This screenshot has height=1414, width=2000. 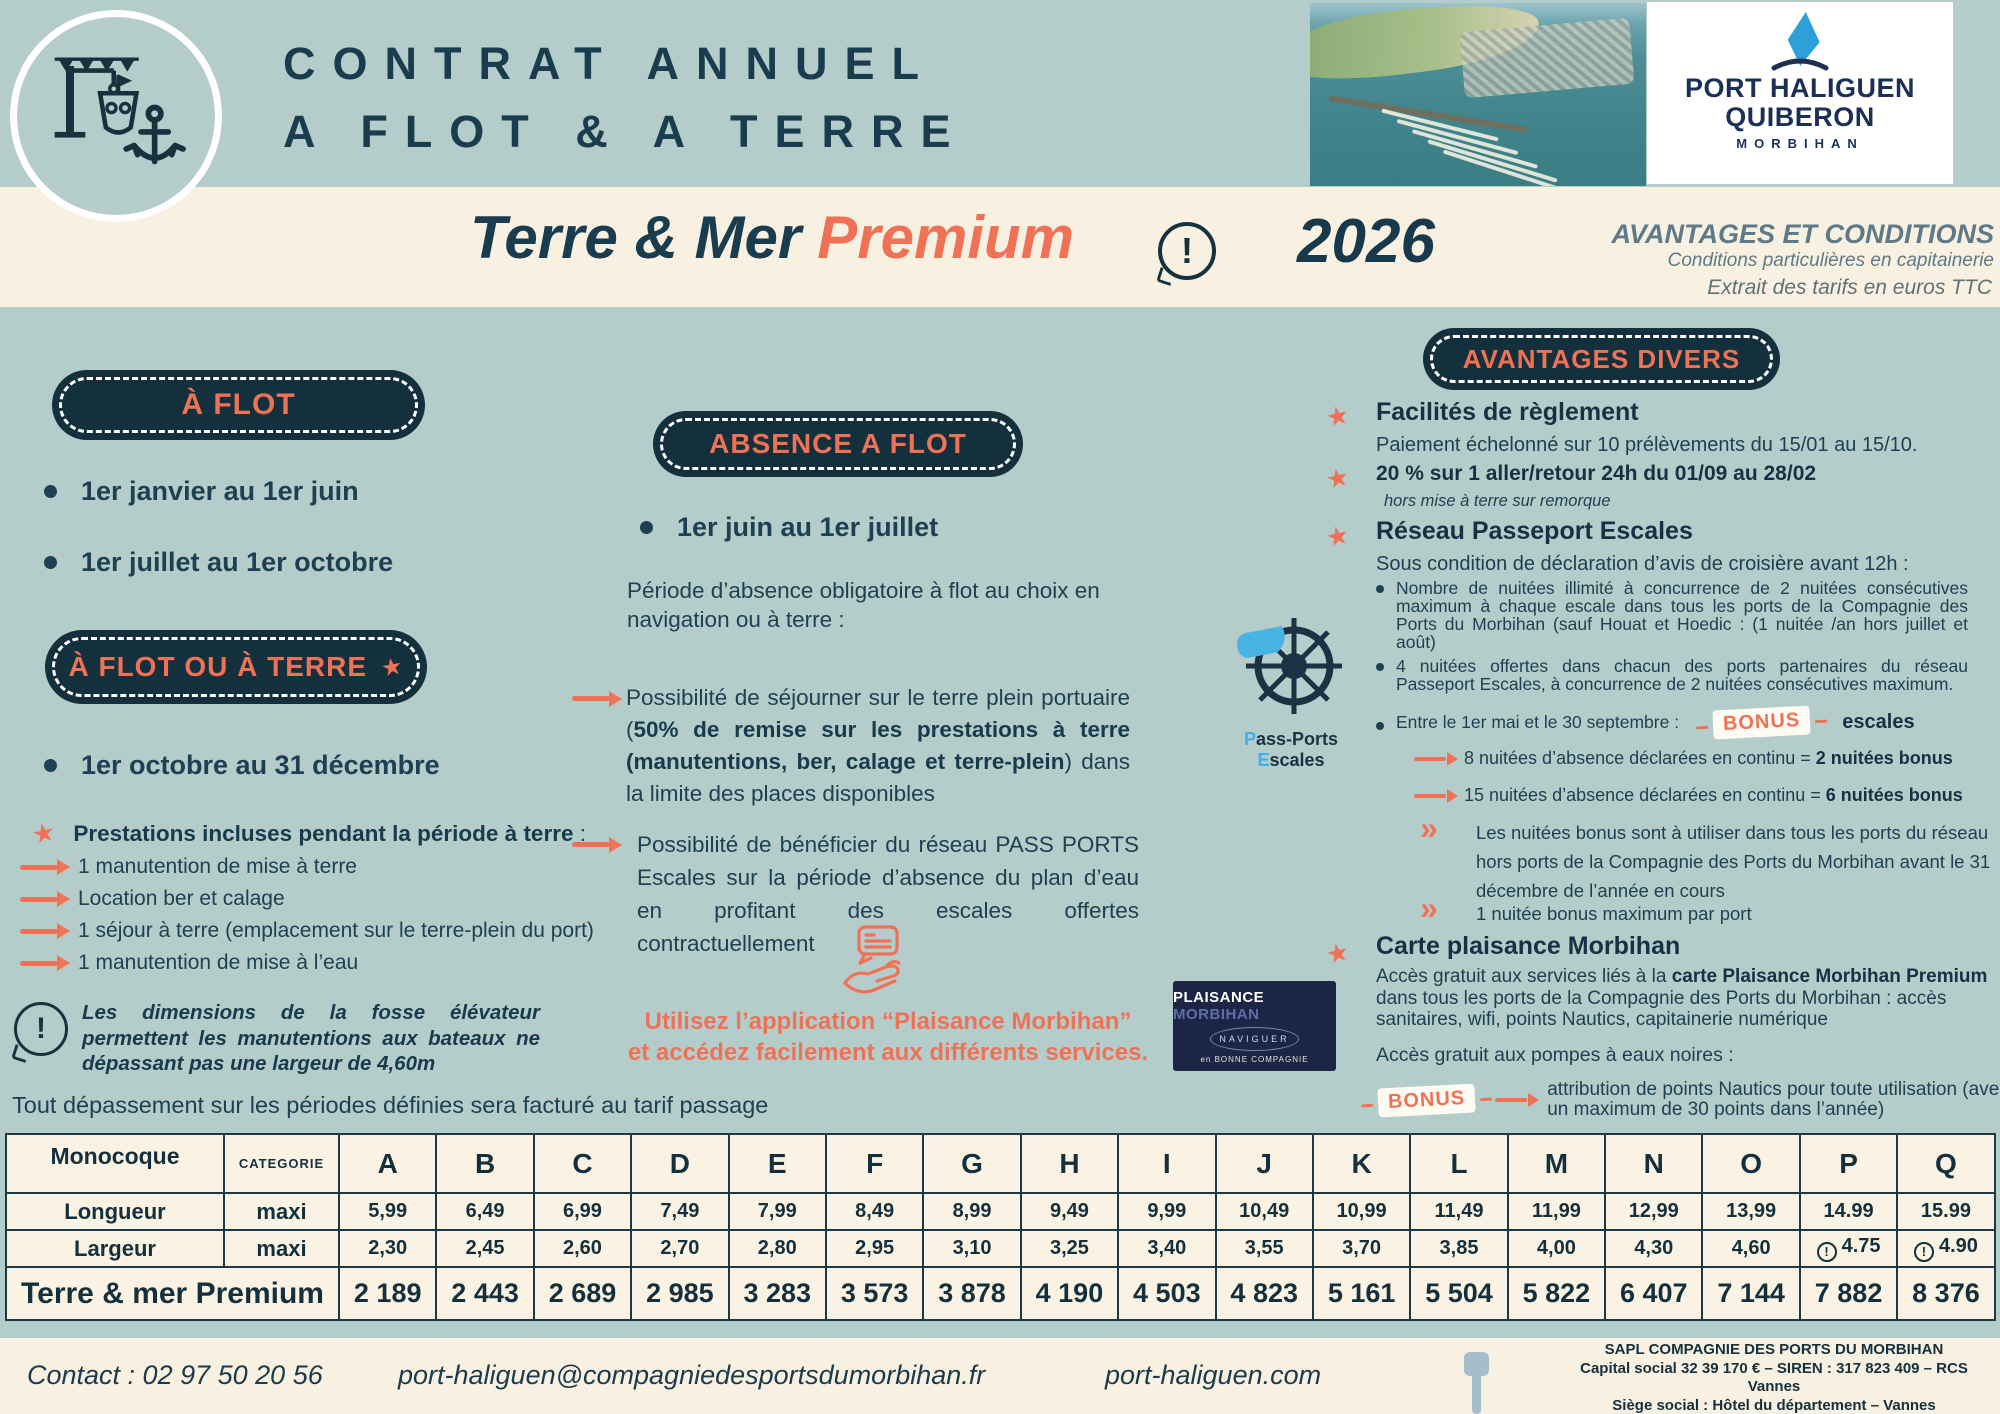 What do you see at coordinates (485, 1248) in the screenshot?
I see `largeur-value: !2,45` at bounding box center [485, 1248].